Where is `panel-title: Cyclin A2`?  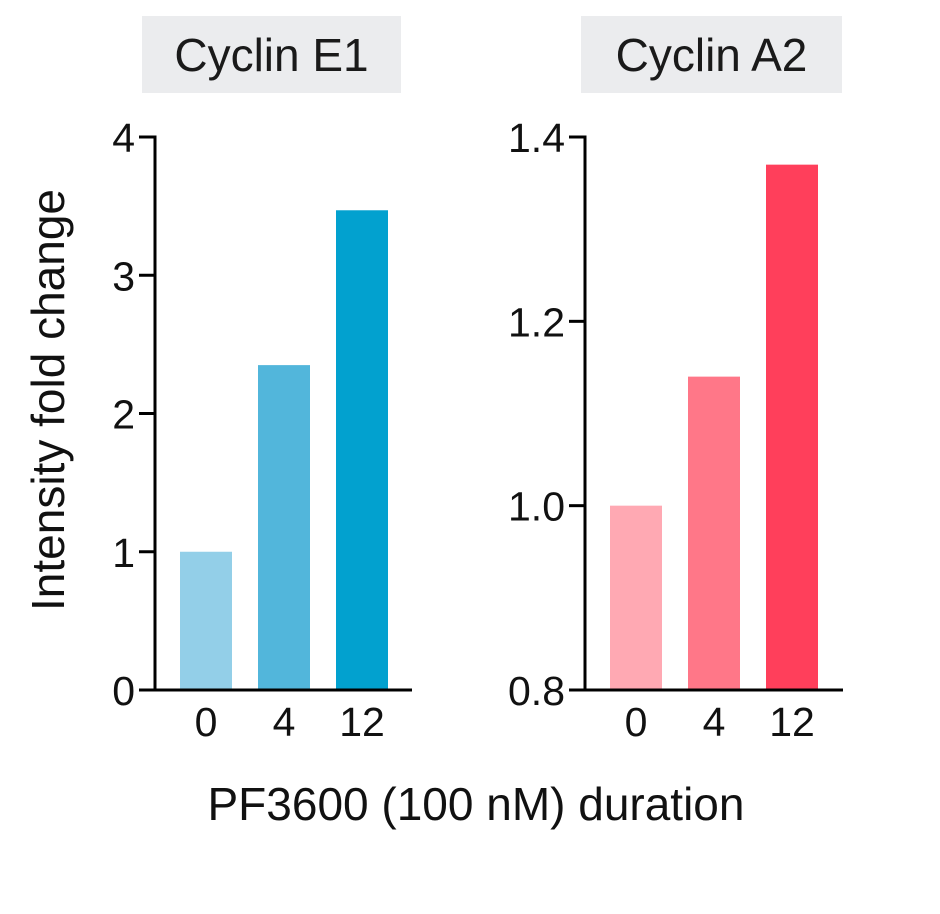 panel-title: Cyclin A2 is located at coordinates (712, 55).